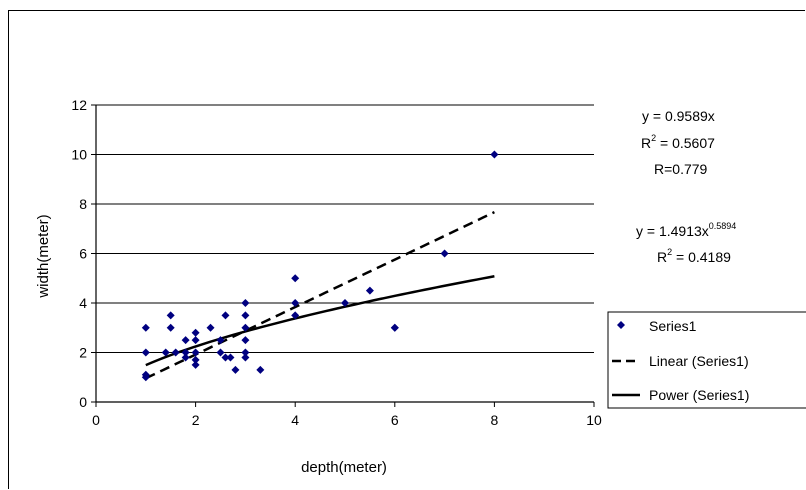 The width and height of the screenshot is (806, 490). I want to click on x-tick-label-0: 0, so click(96, 420).